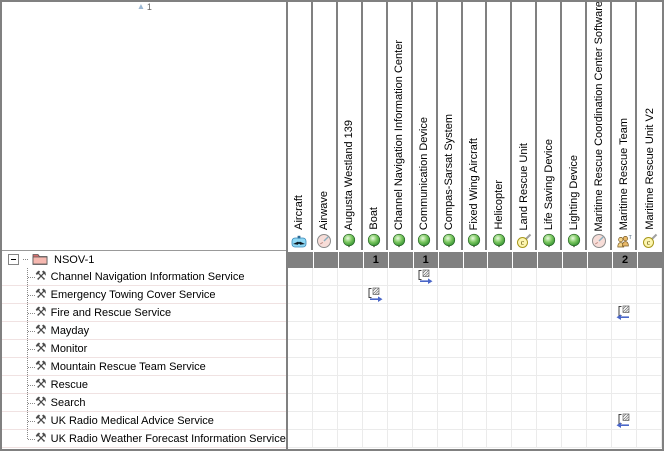  Describe the element at coordinates (300, 126) in the screenshot. I see `column-header: Aircraft` at that location.